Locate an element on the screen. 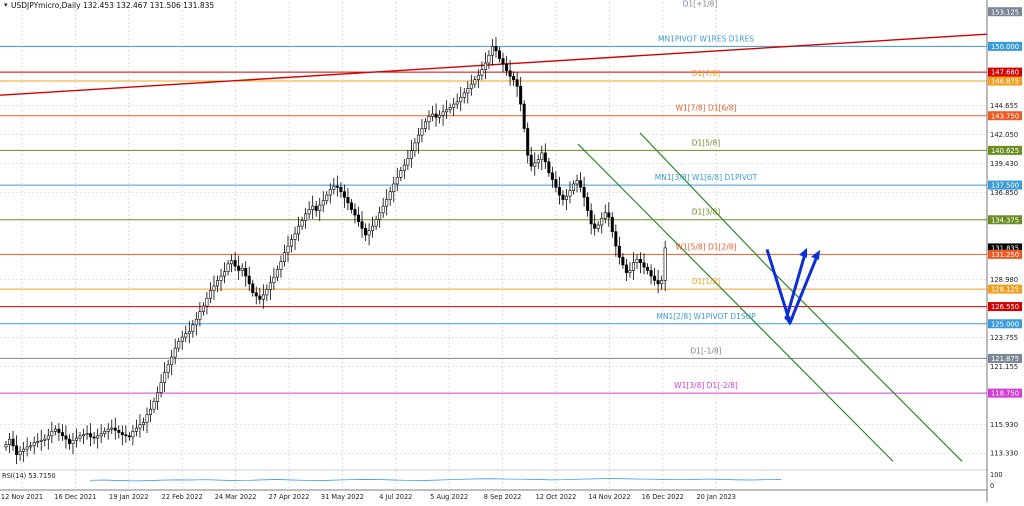 This screenshot has width=1024, height=506. time-axis-label: 22 Feb 2022 is located at coordinates (182, 497).